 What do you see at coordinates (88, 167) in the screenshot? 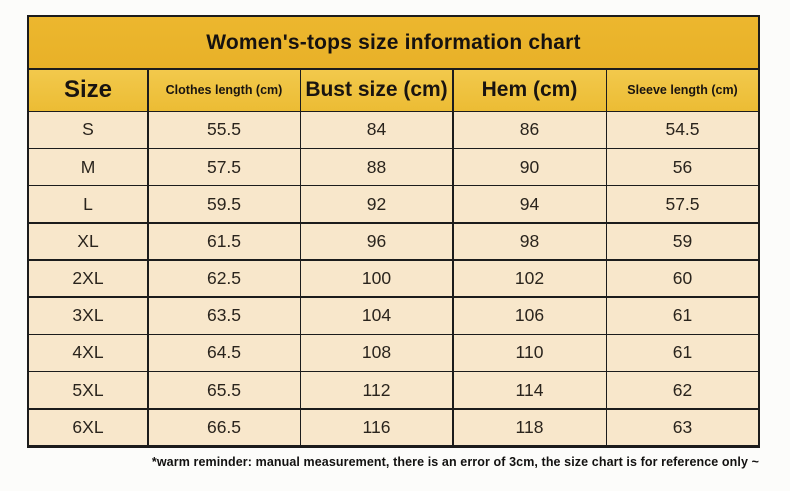
I see `row-size-label: M` at bounding box center [88, 167].